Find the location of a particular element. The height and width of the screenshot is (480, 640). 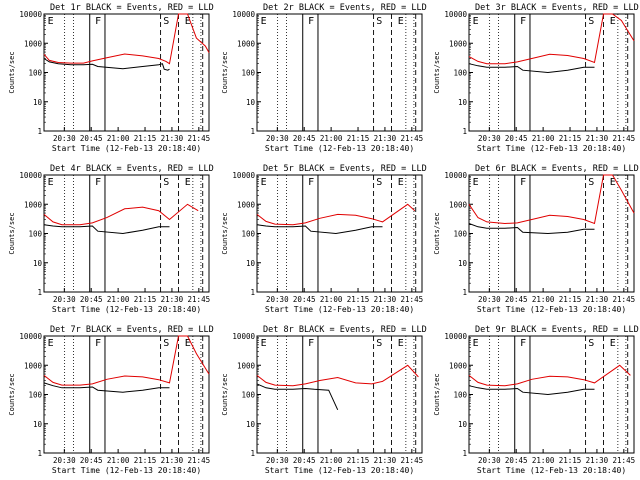

panel-title: Det 9r BLACK = Events, RED = LLD is located at coordinates (557, 330).